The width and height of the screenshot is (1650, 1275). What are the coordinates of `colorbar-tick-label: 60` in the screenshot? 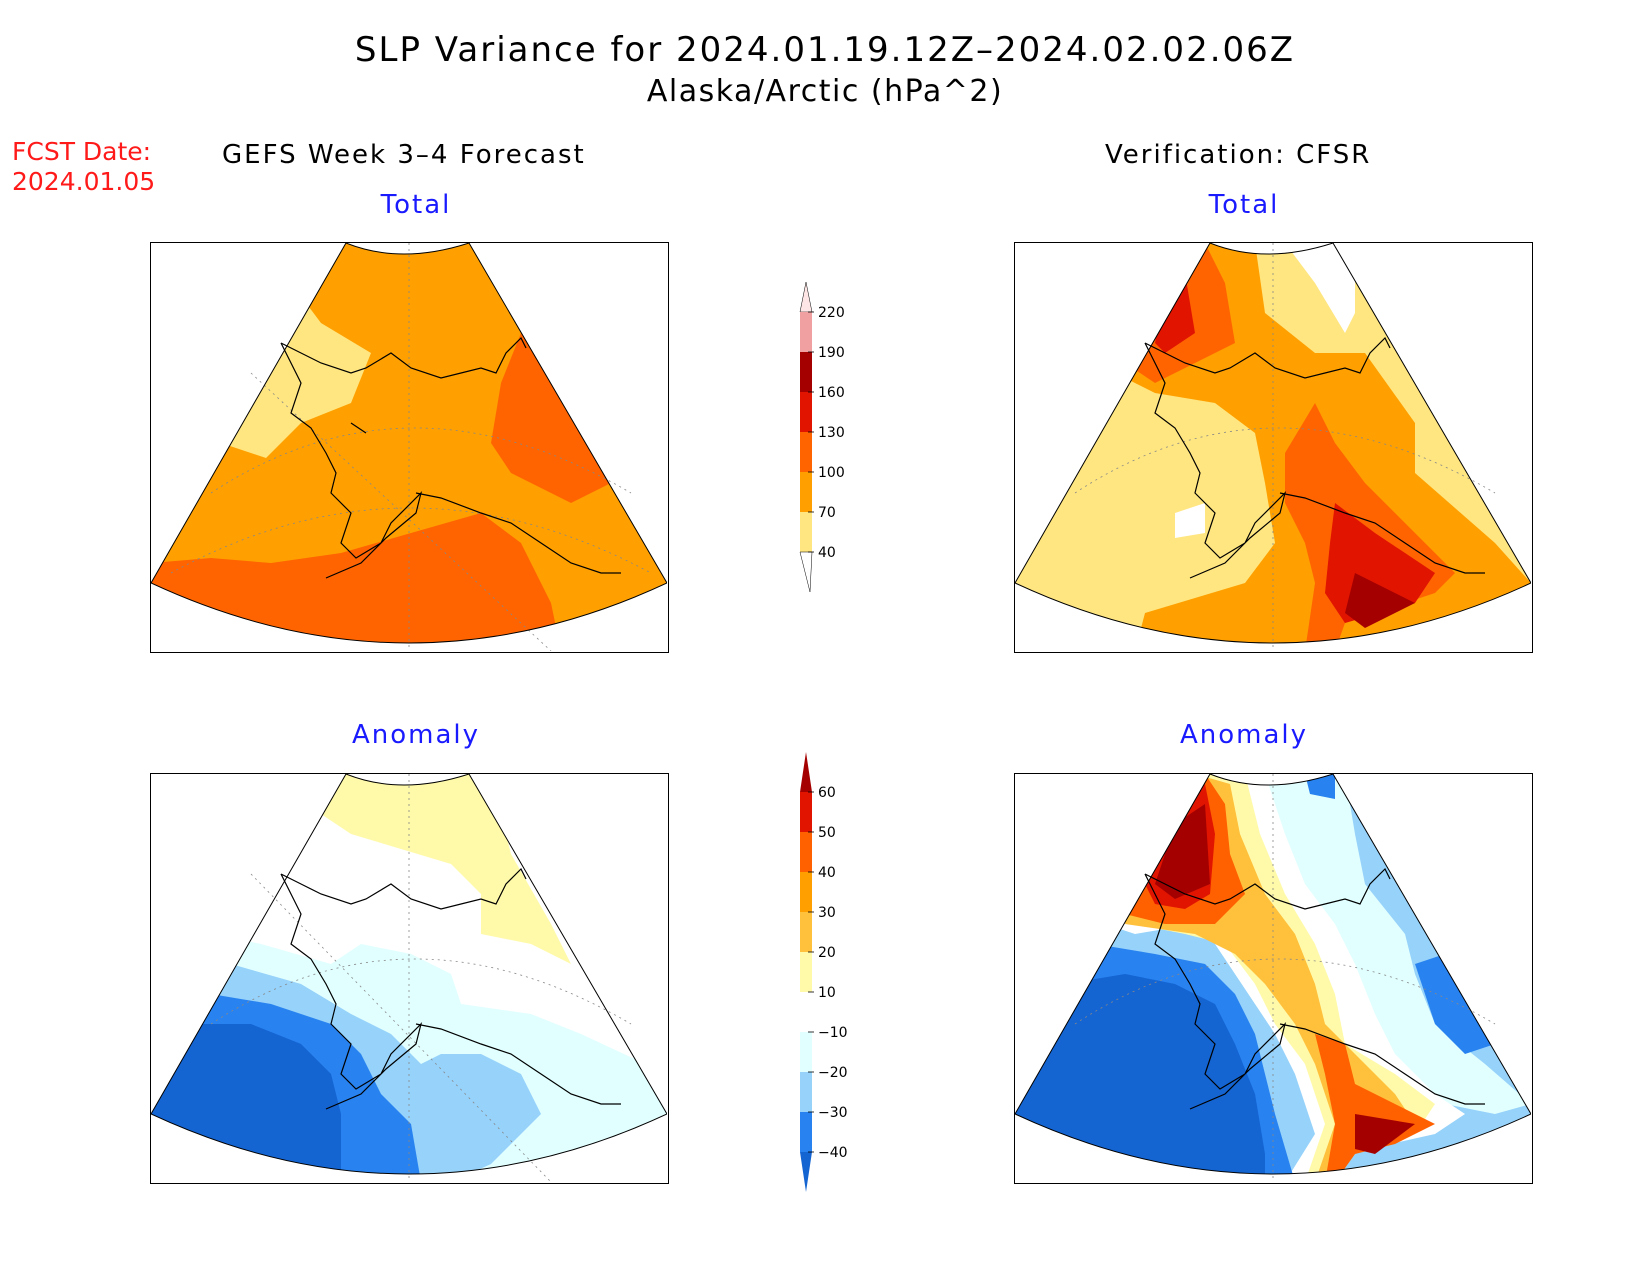 It's located at (827, 793).